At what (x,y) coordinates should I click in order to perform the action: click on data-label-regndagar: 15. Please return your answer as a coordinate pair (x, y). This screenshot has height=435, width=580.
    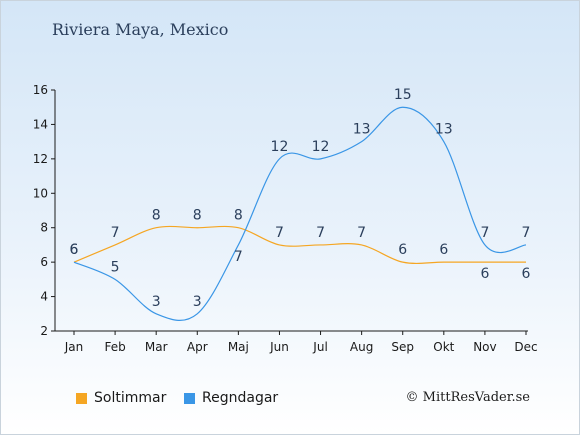
    Looking at the image, I should click on (403, 95).